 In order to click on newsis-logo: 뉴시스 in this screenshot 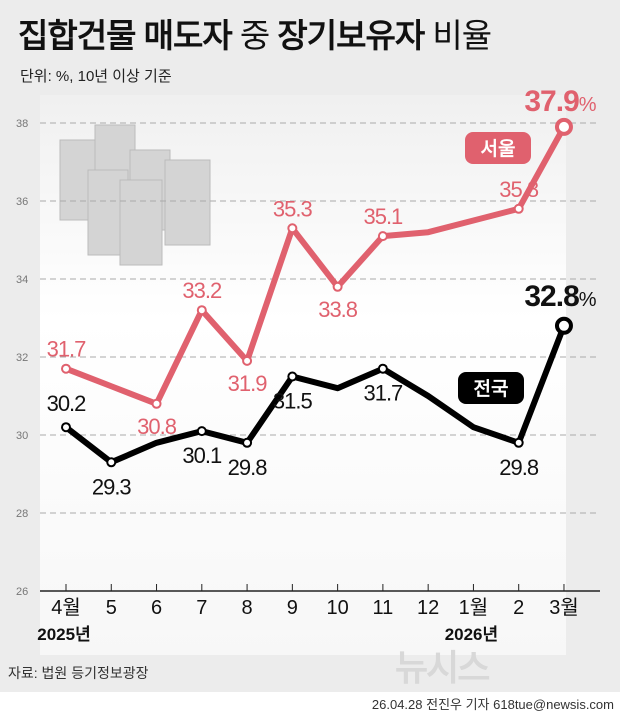, I will do `click(442, 667)`.